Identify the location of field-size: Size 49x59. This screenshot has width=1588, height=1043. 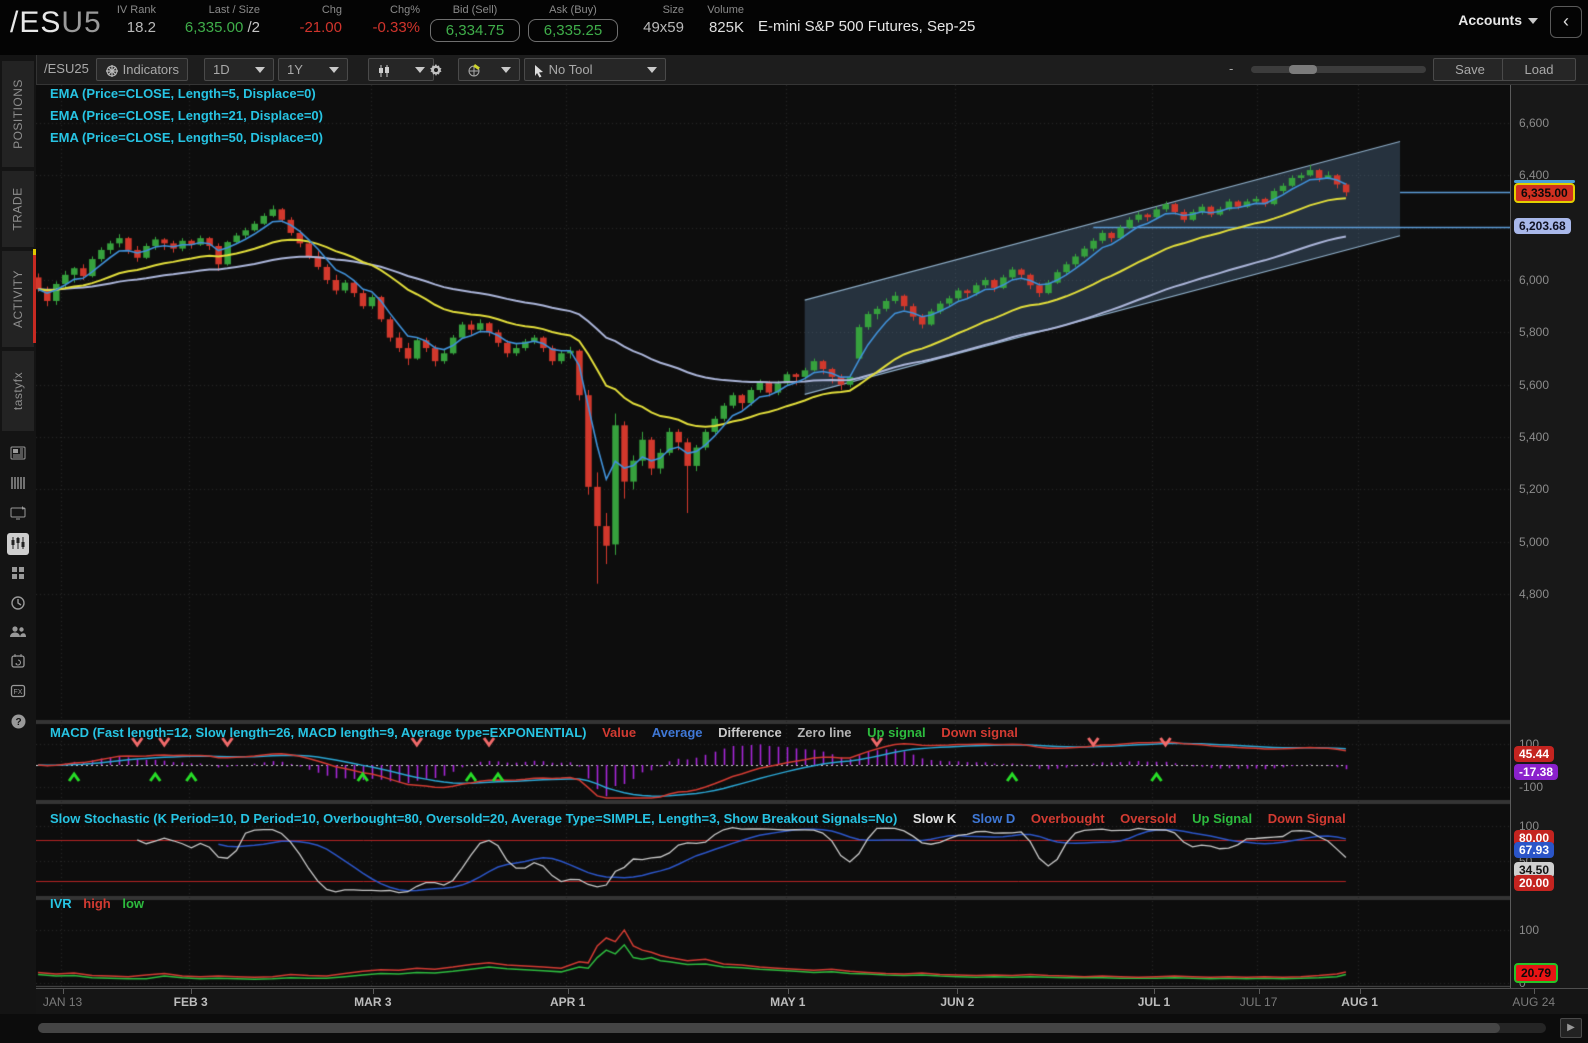
(663, 20).